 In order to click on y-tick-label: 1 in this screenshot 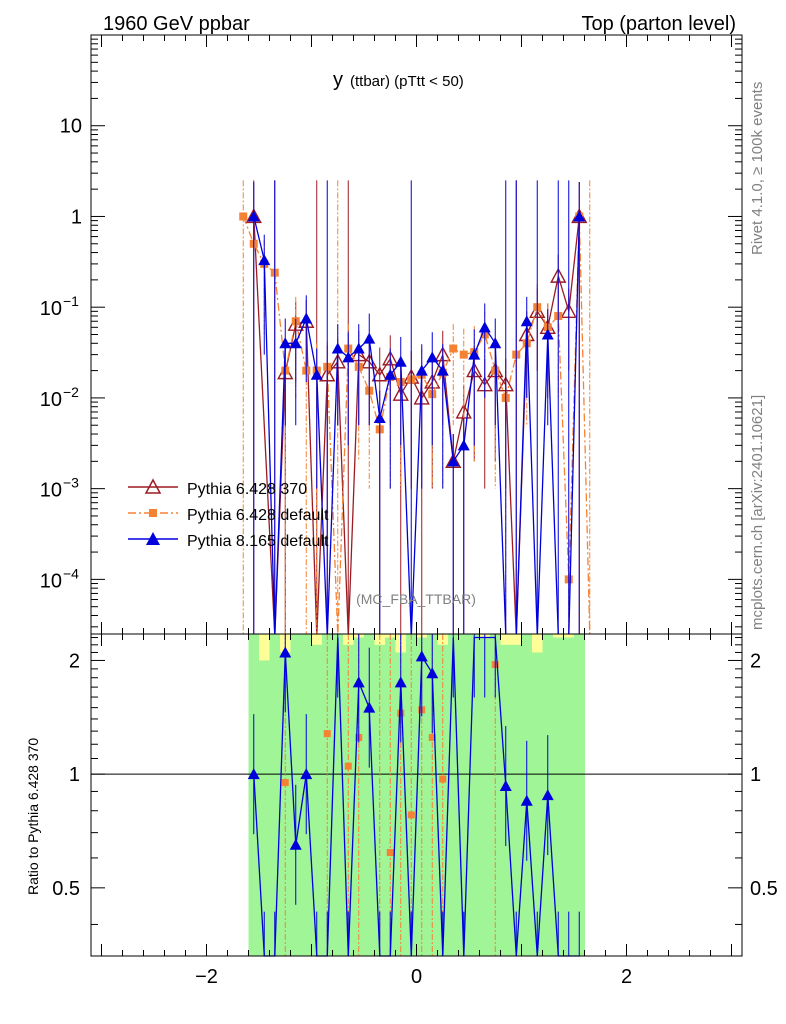, I will do `click(76, 217)`.